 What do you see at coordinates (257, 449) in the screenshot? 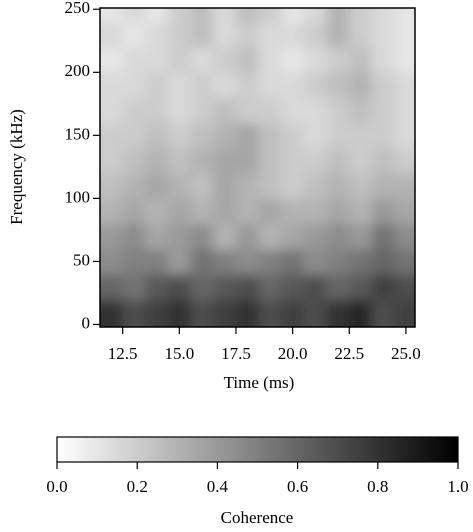
I see `colorbar` at bounding box center [257, 449].